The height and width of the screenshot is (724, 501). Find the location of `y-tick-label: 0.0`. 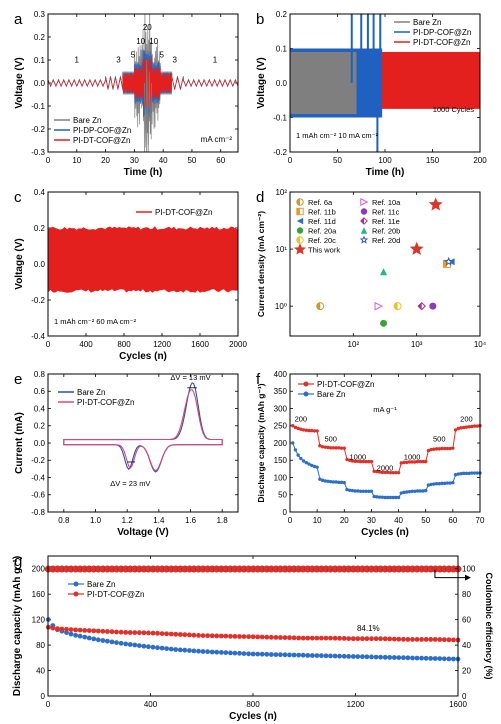

y-tick-label: 0.0 is located at coordinates (40, 264).